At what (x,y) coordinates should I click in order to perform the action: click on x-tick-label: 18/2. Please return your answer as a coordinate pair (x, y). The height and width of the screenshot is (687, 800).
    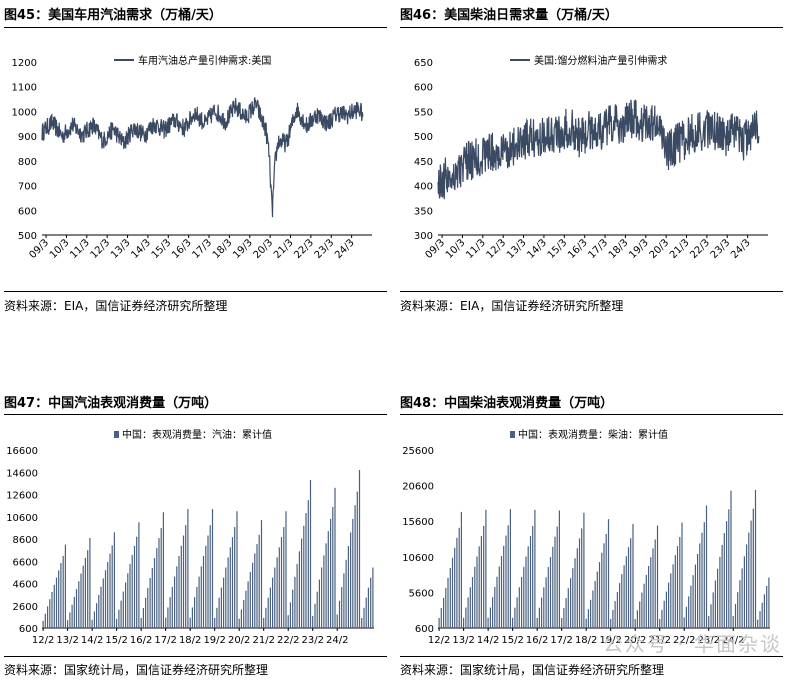
    Looking at the image, I should click on (586, 640).